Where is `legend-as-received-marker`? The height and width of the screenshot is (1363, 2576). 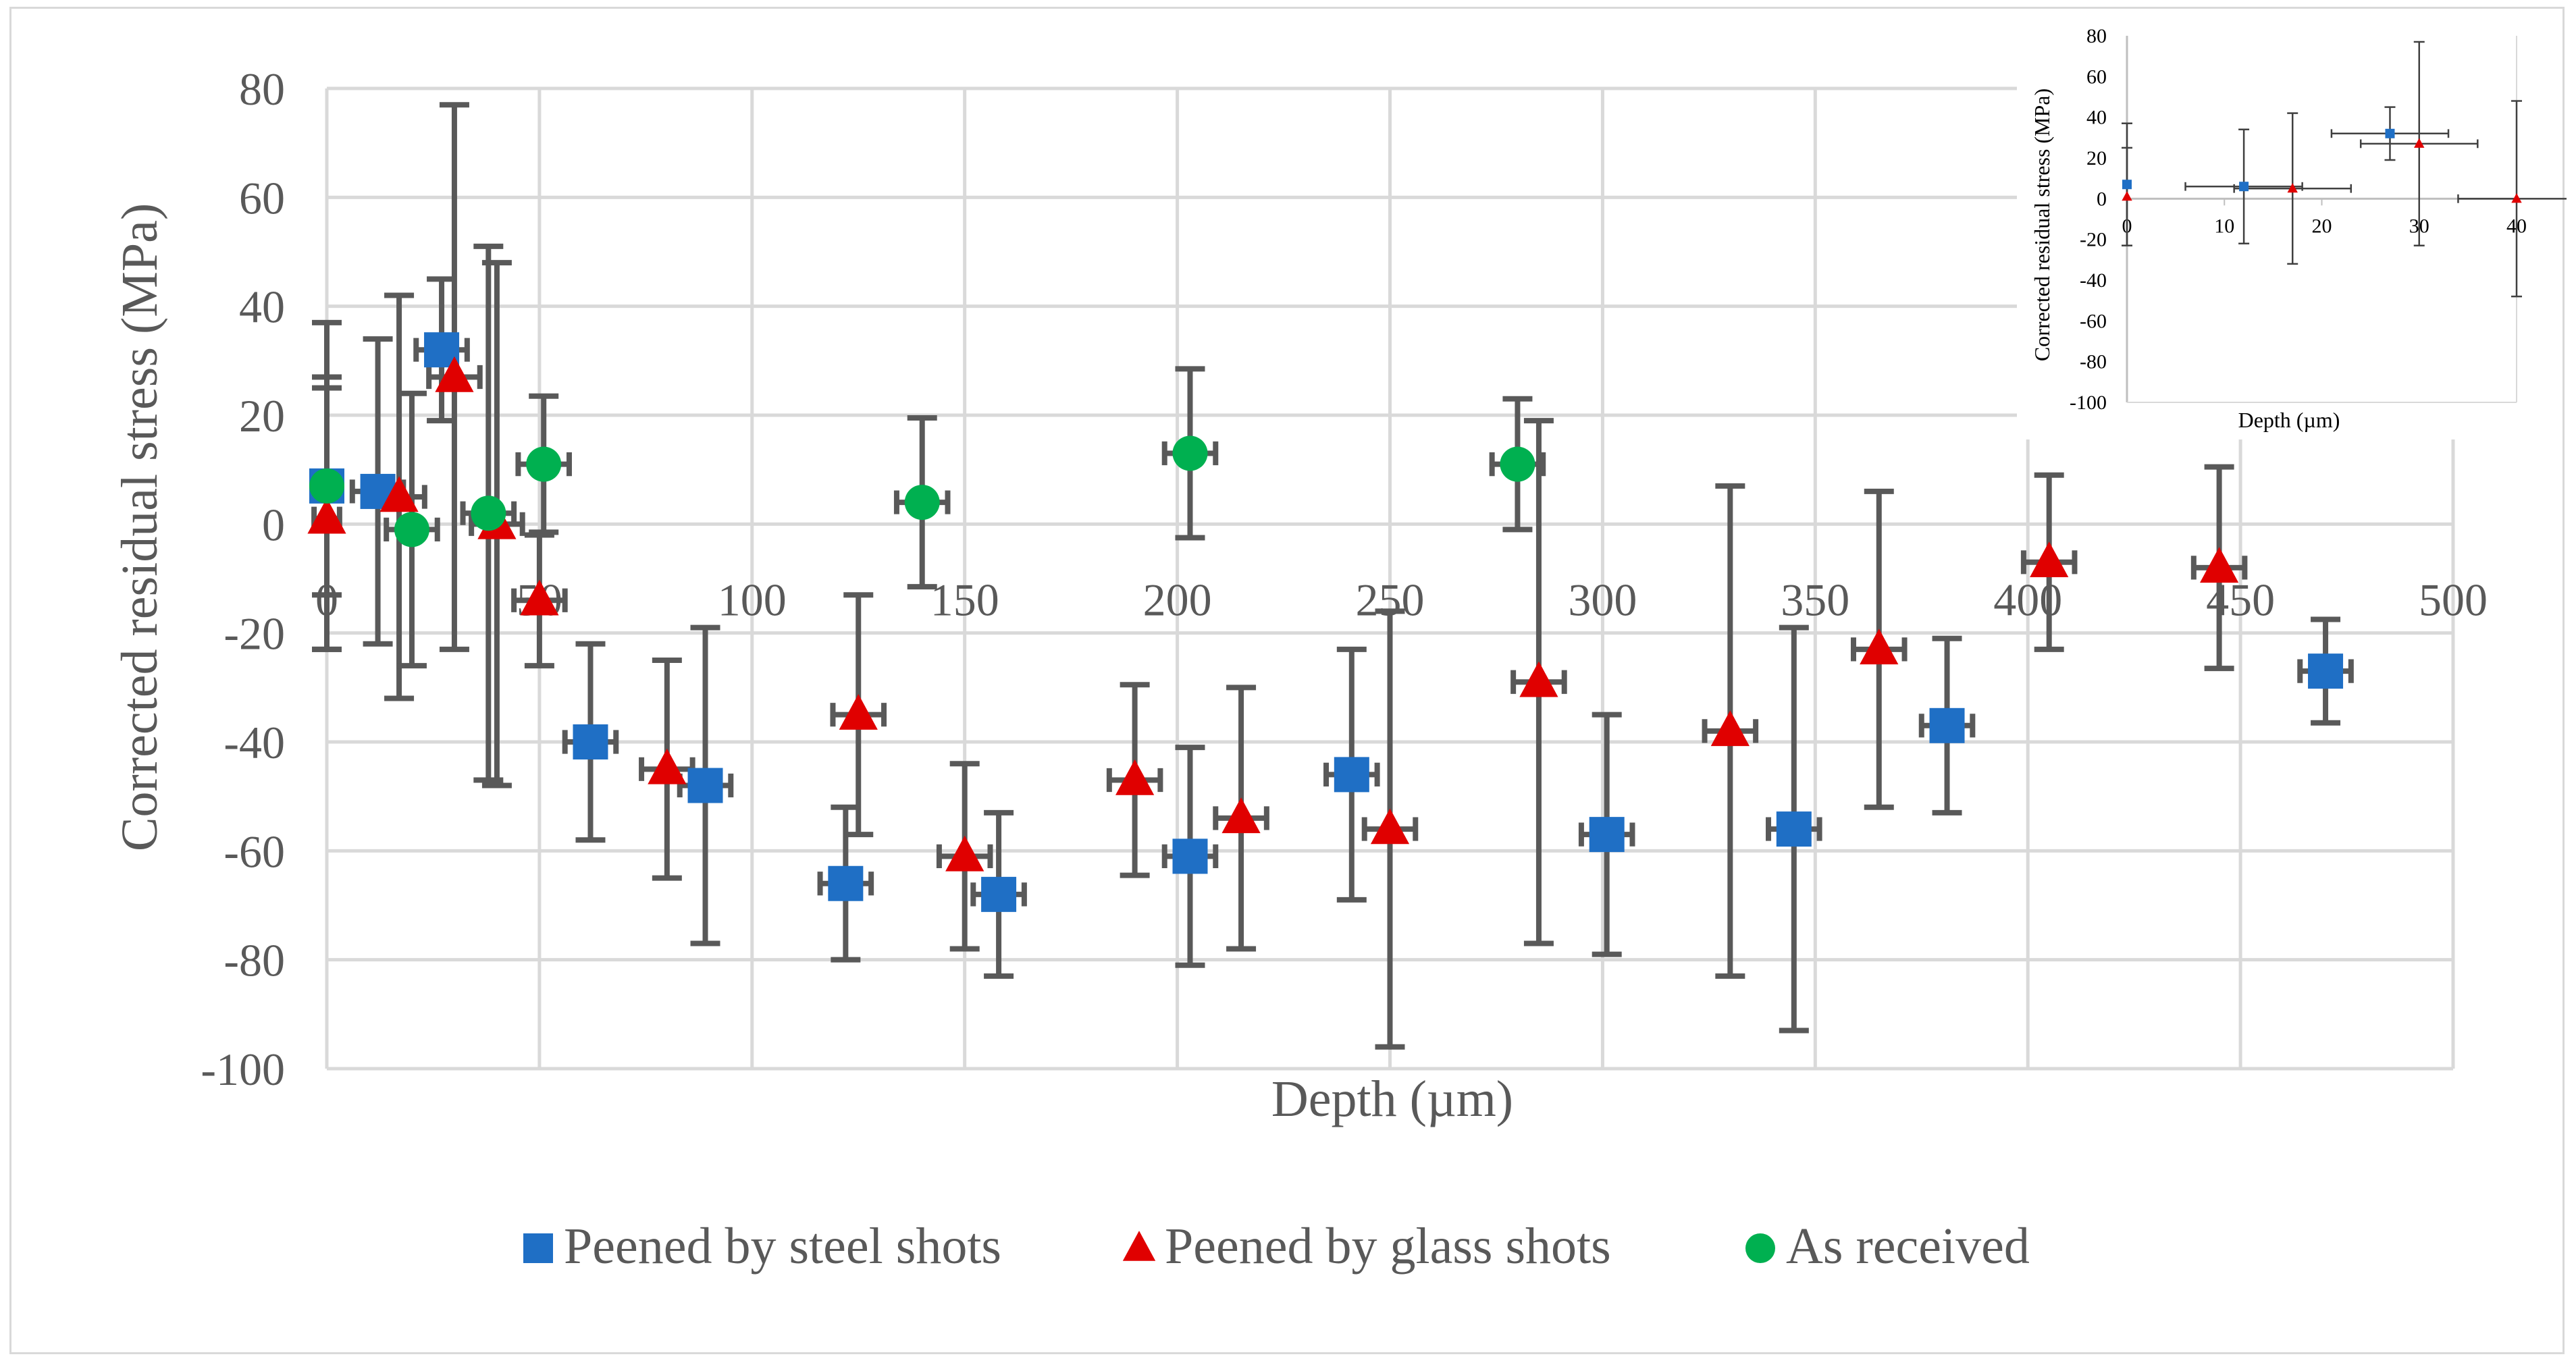 legend-as-received-marker is located at coordinates (1760, 1248).